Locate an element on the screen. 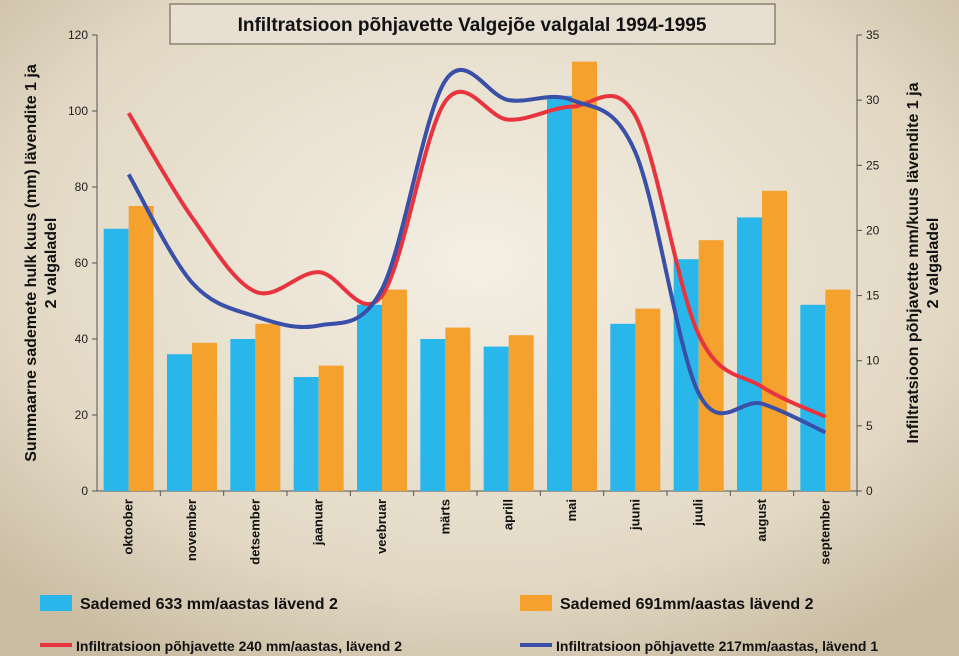  y-tick-label: 0 is located at coordinates (84, 491).